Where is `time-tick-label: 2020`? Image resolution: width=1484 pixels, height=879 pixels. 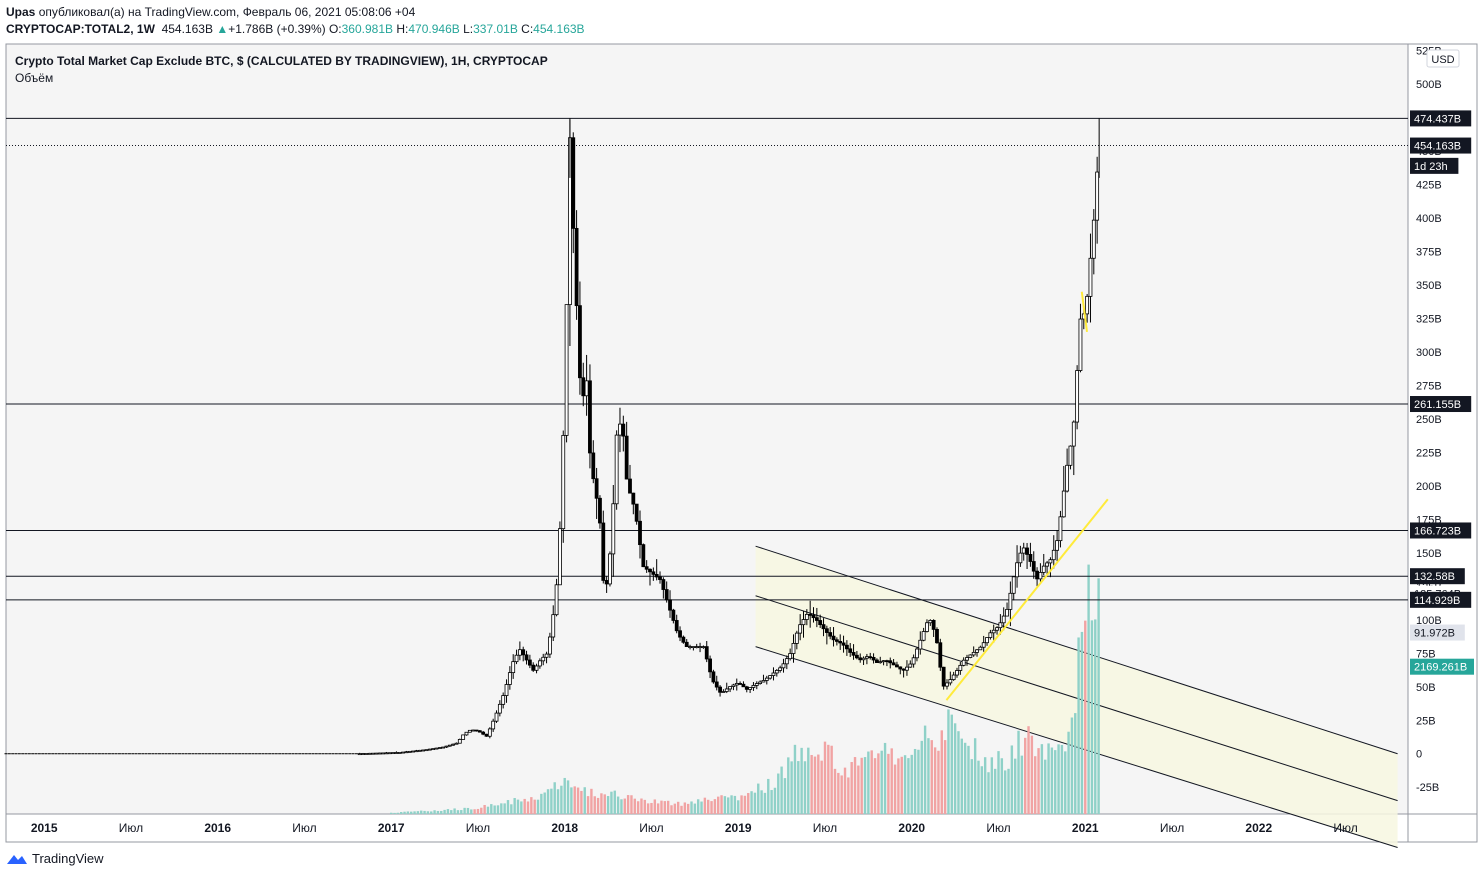 time-tick-label: 2020 is located at coordinates (911, 828).